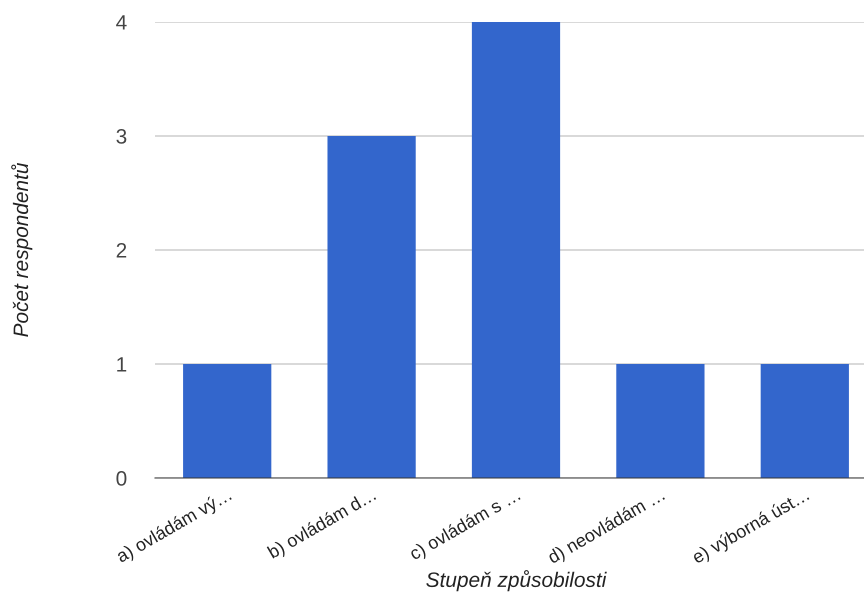 This screenshot has width=864, height=616. What do you see at coordinates (121, 22) in the screenshot?
I see `y-tick-label: 4` at bounding box center [121, 22].